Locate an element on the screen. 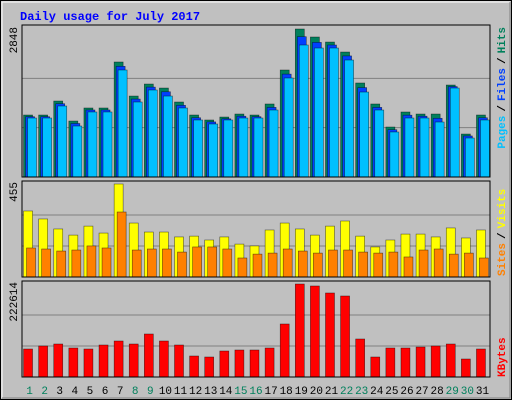  x-tick-label: 2 is located at coordinates (44, 392).